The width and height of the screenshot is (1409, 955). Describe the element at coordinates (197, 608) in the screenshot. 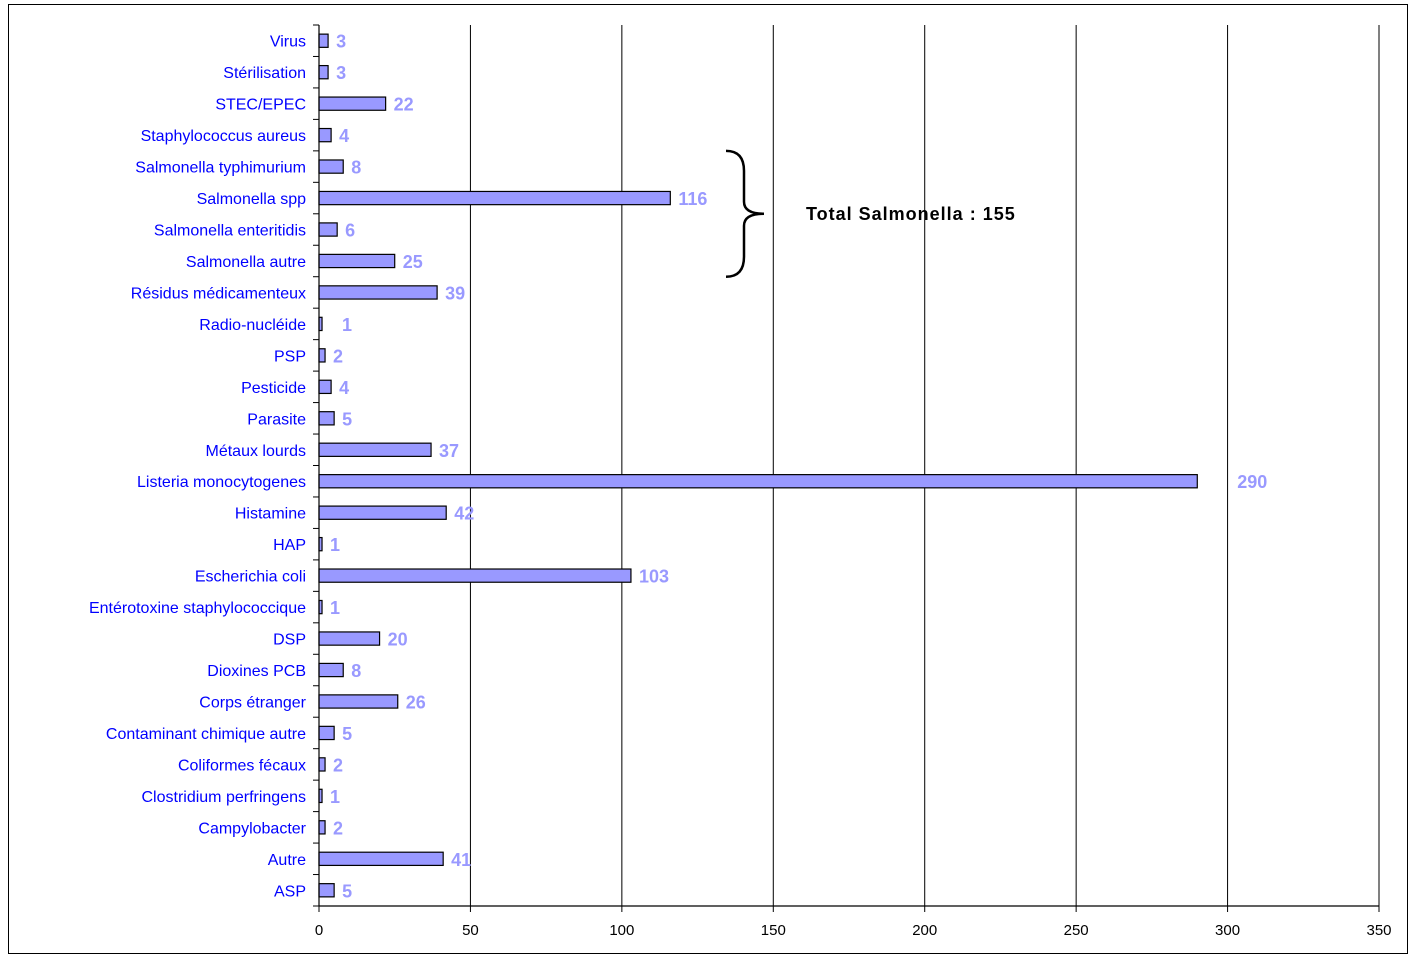

I see `category-label: Entérotoxine staphylococcique` at that location.